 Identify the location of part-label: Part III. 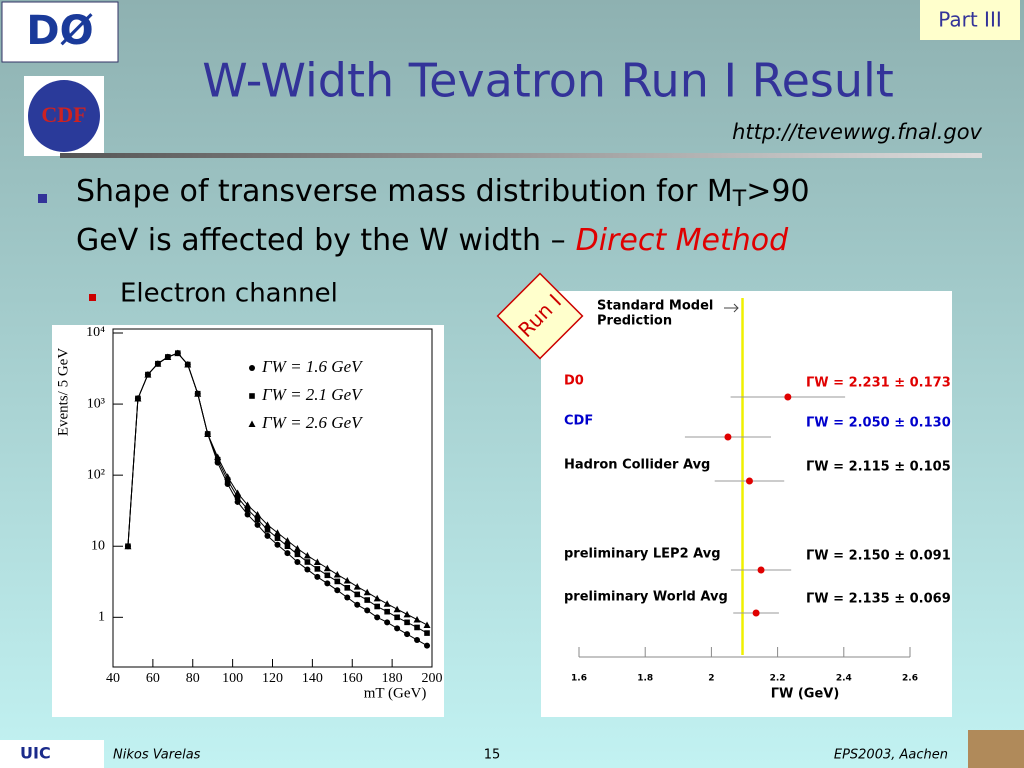
(970, 20).